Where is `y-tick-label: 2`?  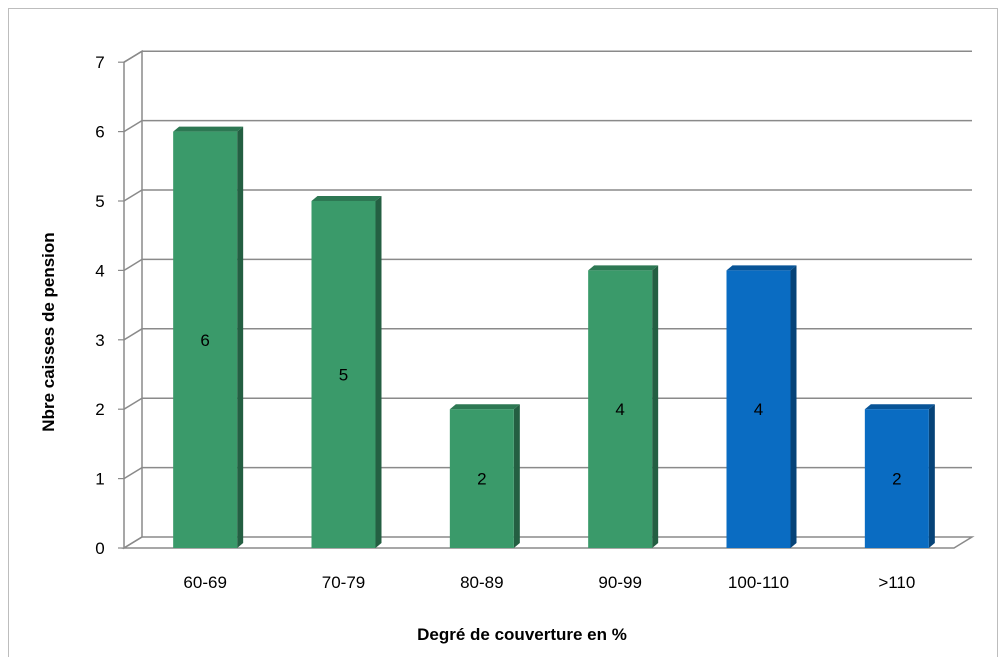 y-tick-label: 2 is located at coordinates (99, 409).